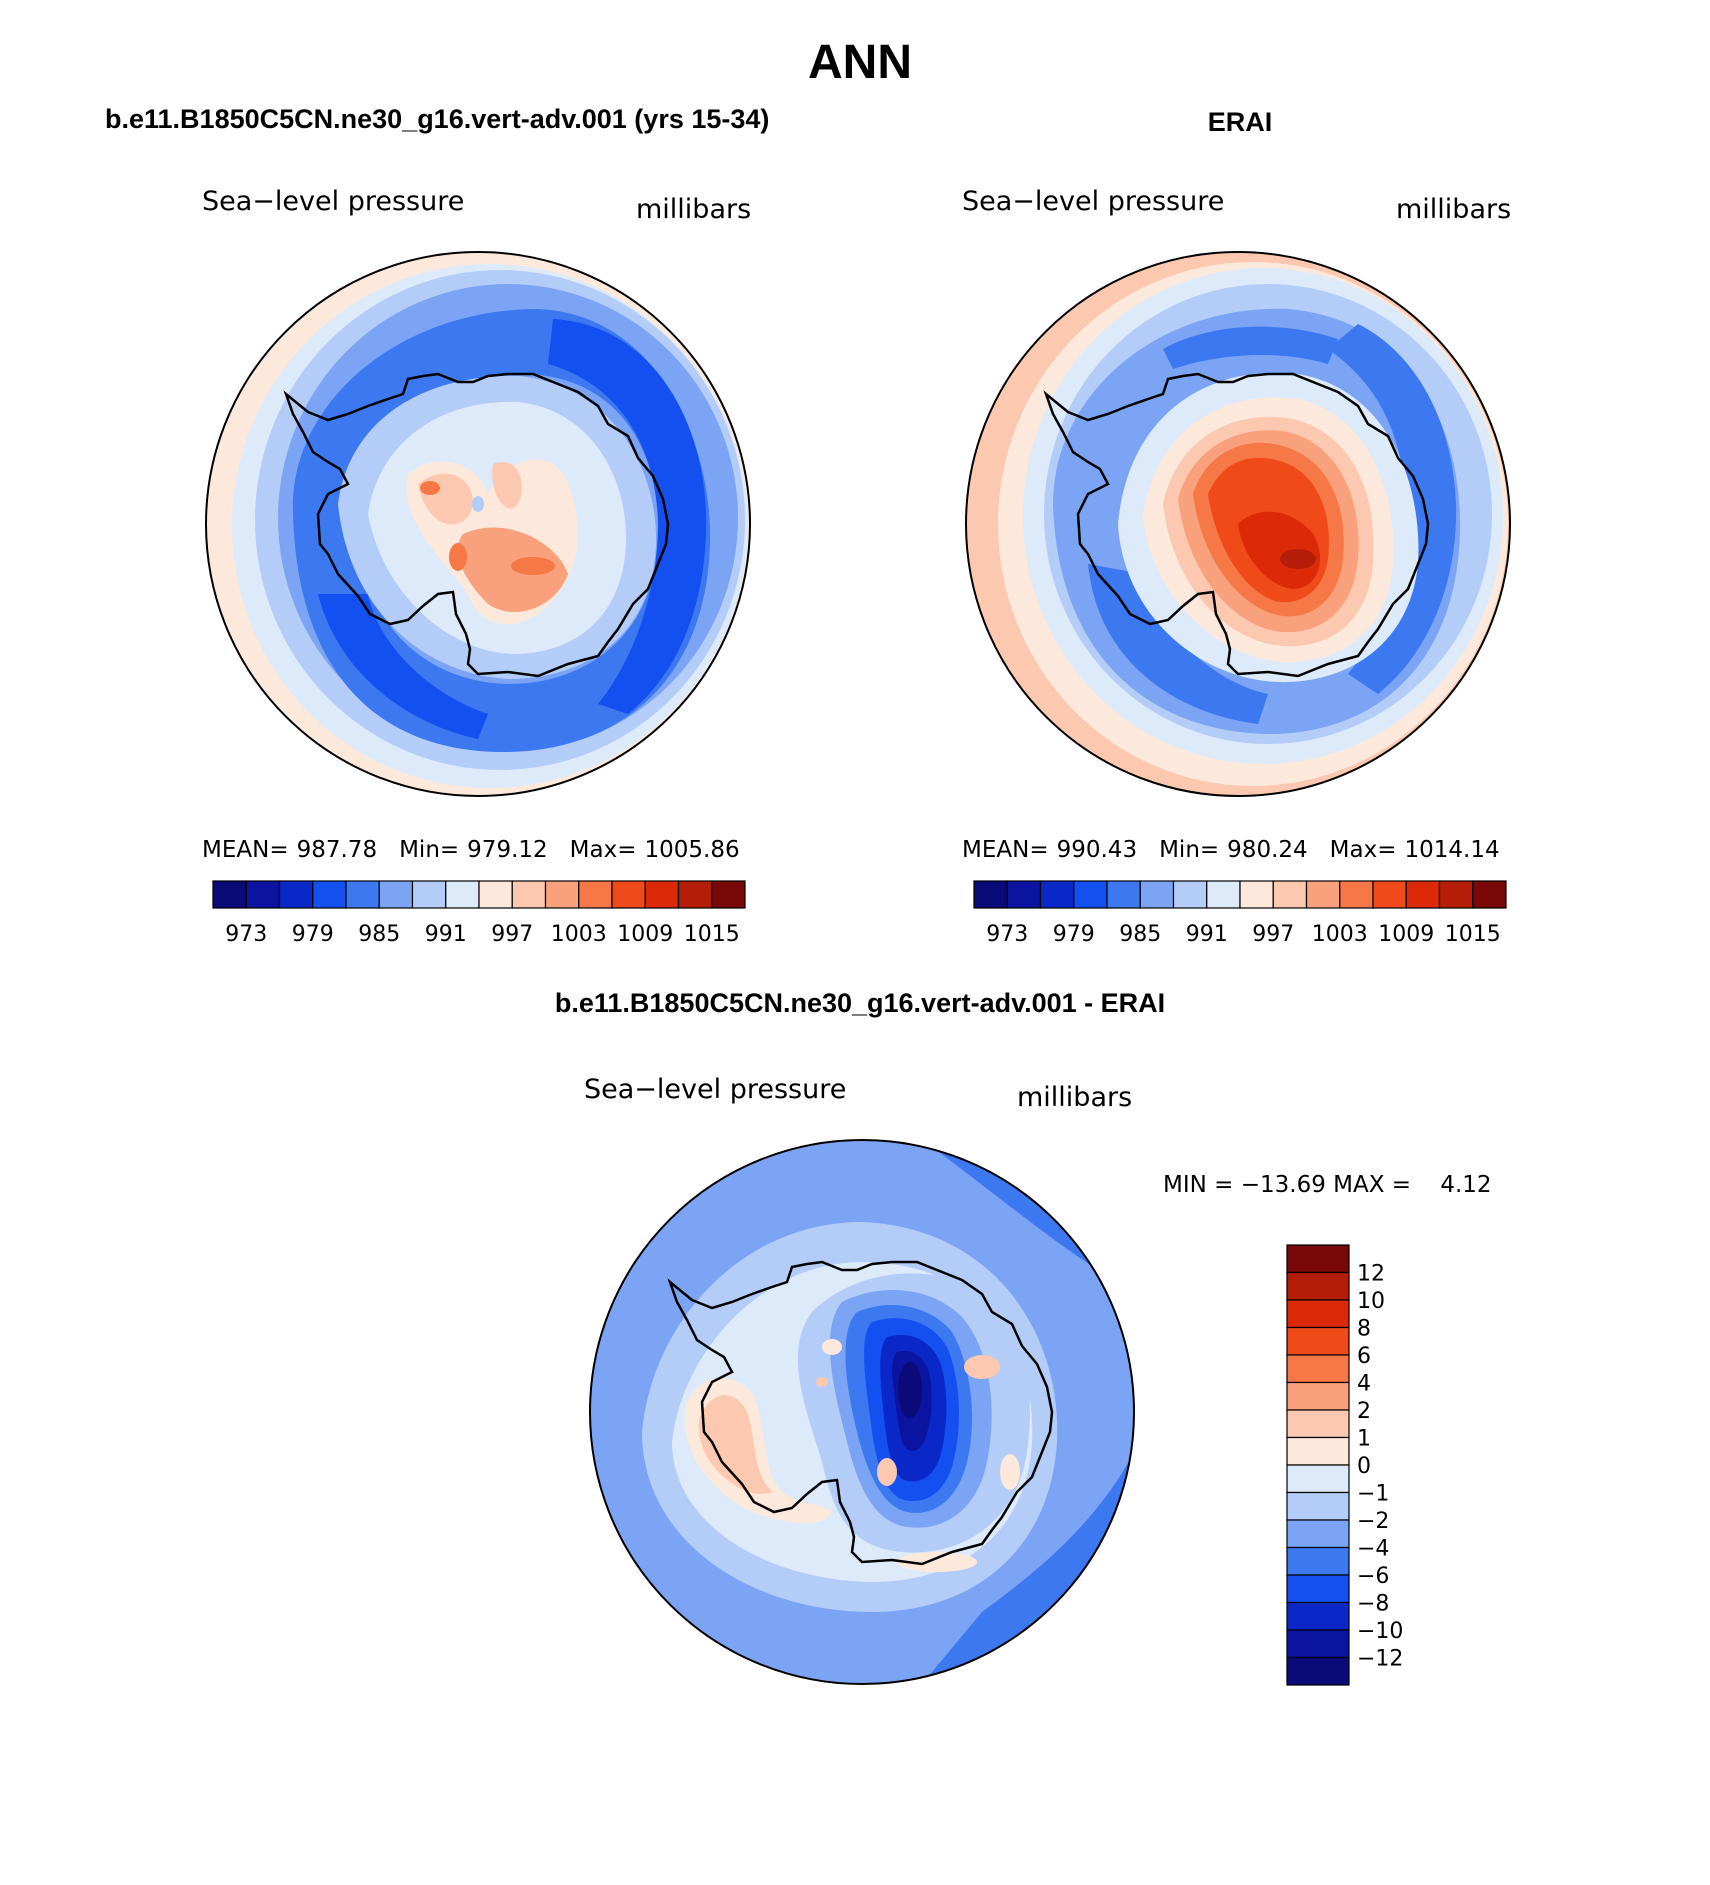 This screenshot has height=1885, width=1710. I want to click on stats-erai: MEAN= 990.43 Min= 980.24 Max= 1014.14, so click(1231, 850).